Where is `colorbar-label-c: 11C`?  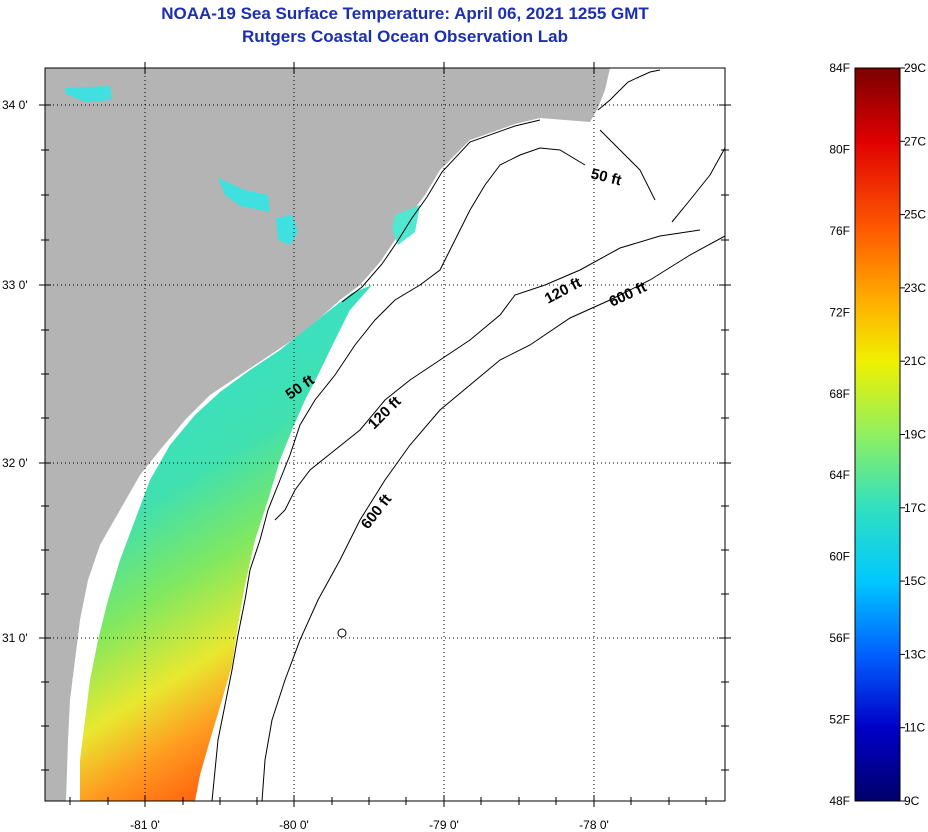 colorbar-label-c: 11C is located at coordinates (914, 728).